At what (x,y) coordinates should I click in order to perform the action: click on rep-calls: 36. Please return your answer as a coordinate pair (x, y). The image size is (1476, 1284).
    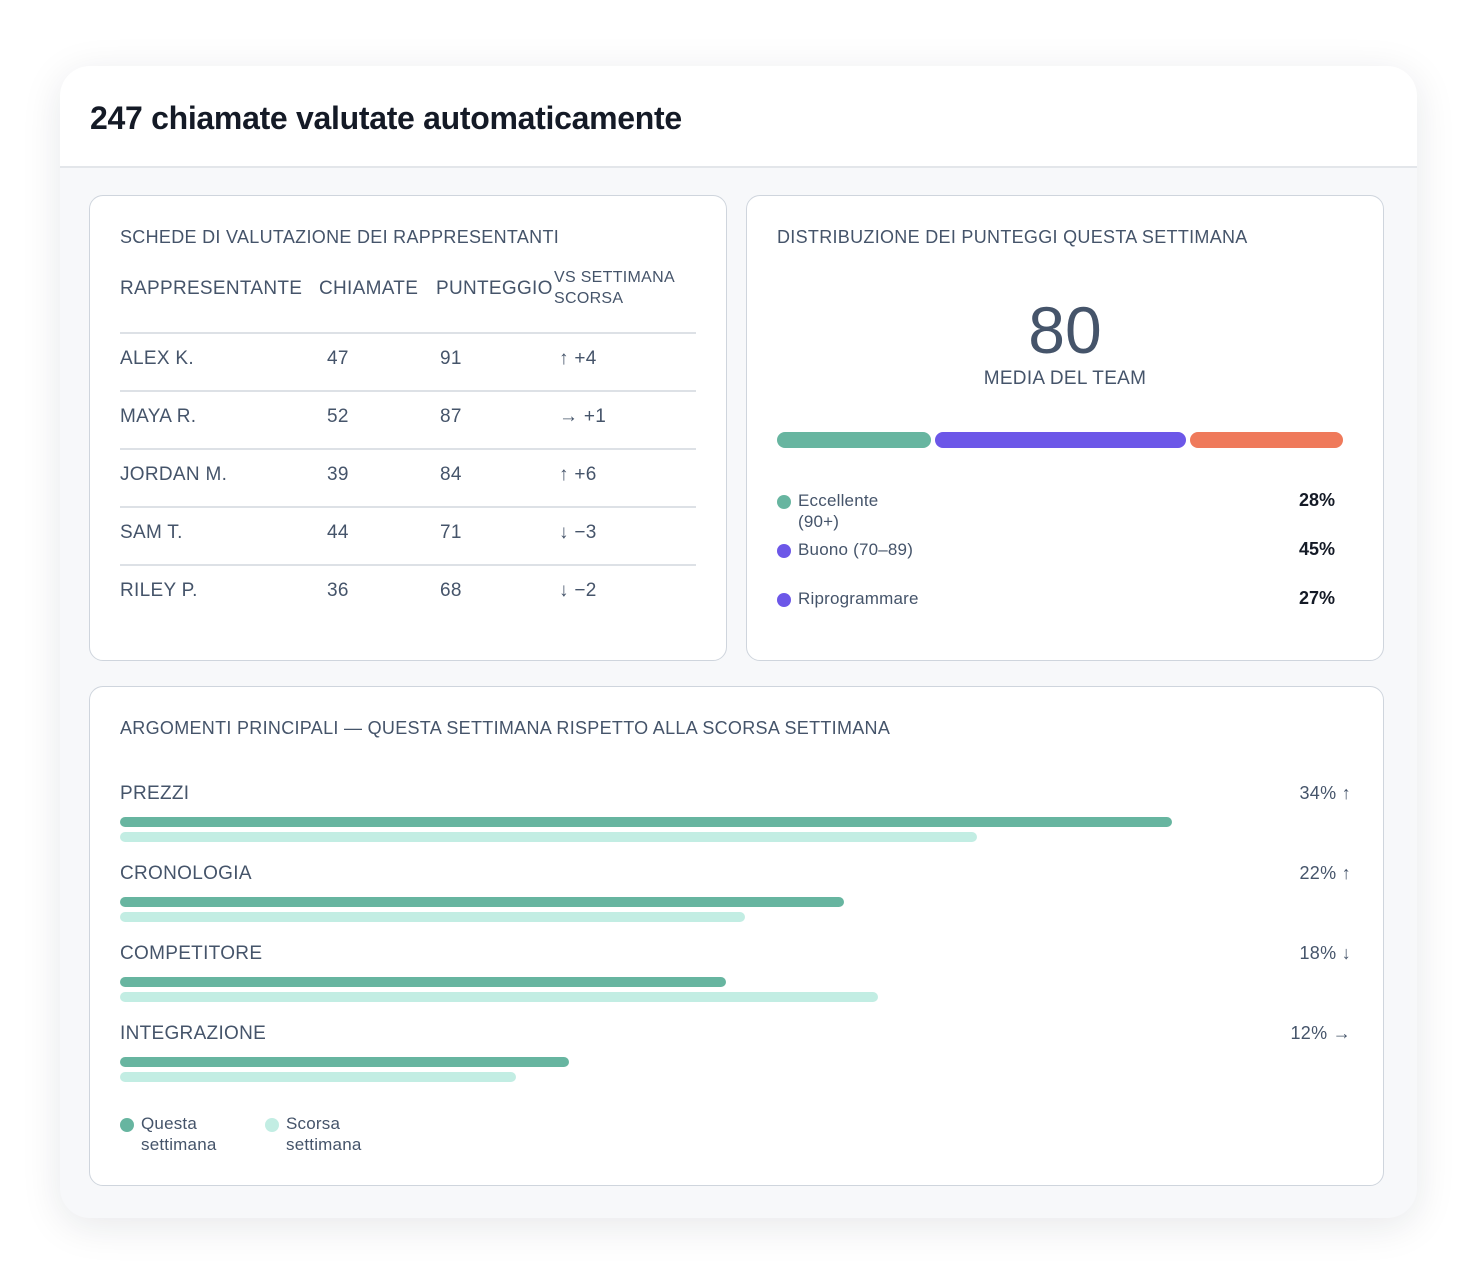
    Looking at the image, I should click on (338, 590).